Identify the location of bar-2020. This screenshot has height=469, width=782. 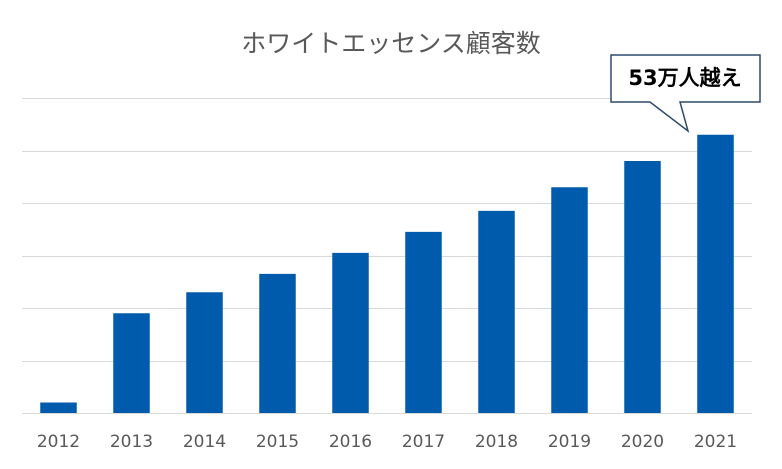
(642, 287).